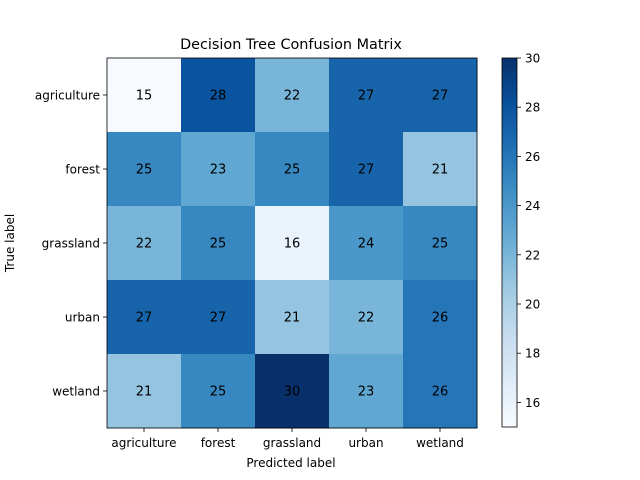  I want to click on colorbar-tick-label: 22, so click(532, 255).